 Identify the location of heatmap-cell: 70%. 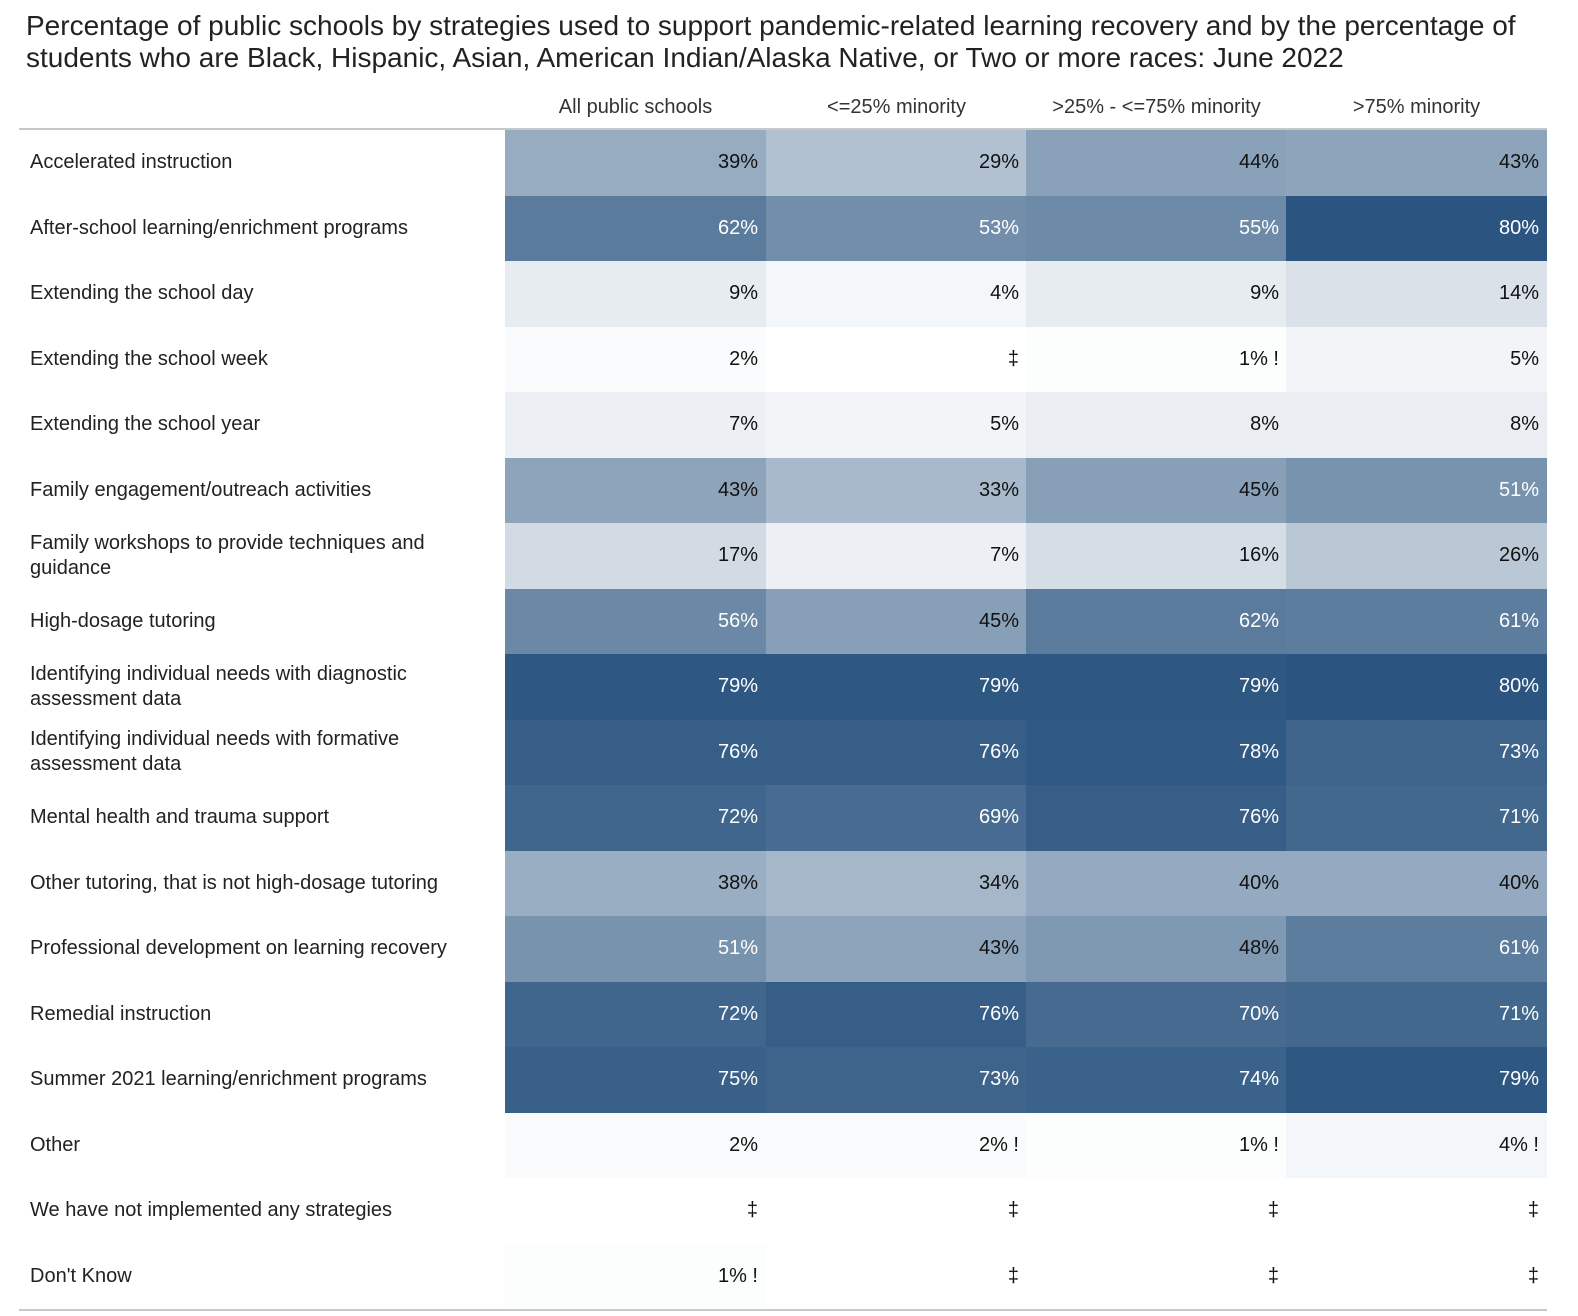
(1156, 1014).